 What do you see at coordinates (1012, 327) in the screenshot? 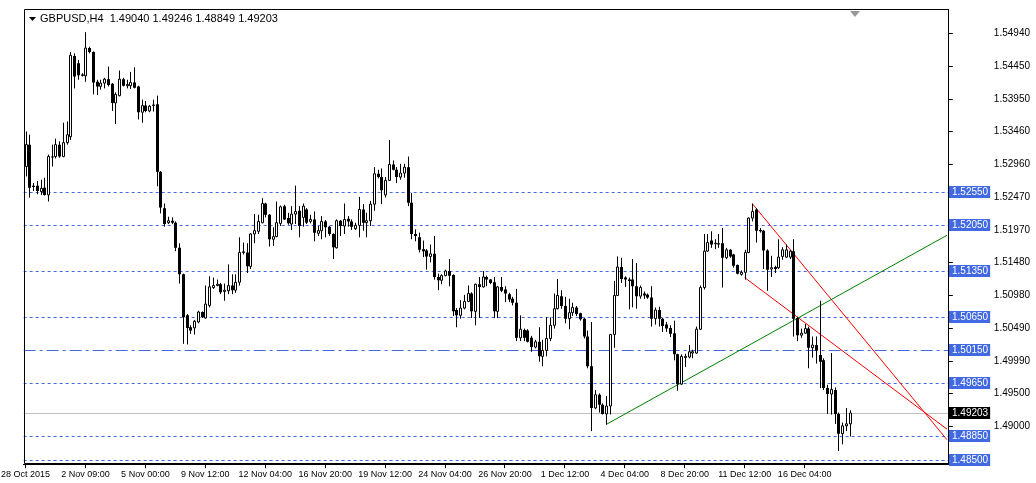
I see `y-tick-label: 1.50490` at bounding box center [1012, 327].